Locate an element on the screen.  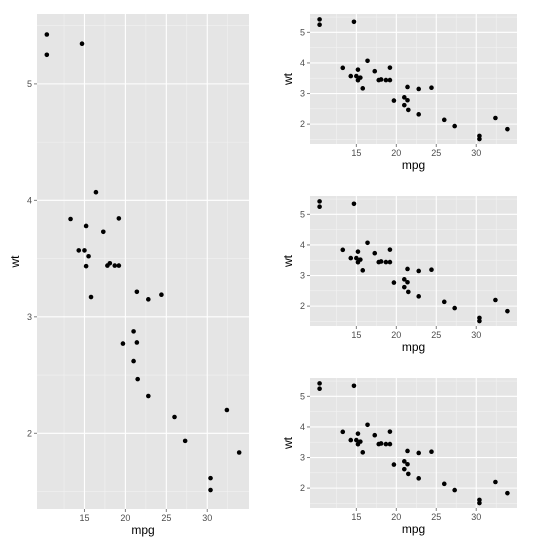
y-tick-label: 2 is located at coordinates (302, 124).